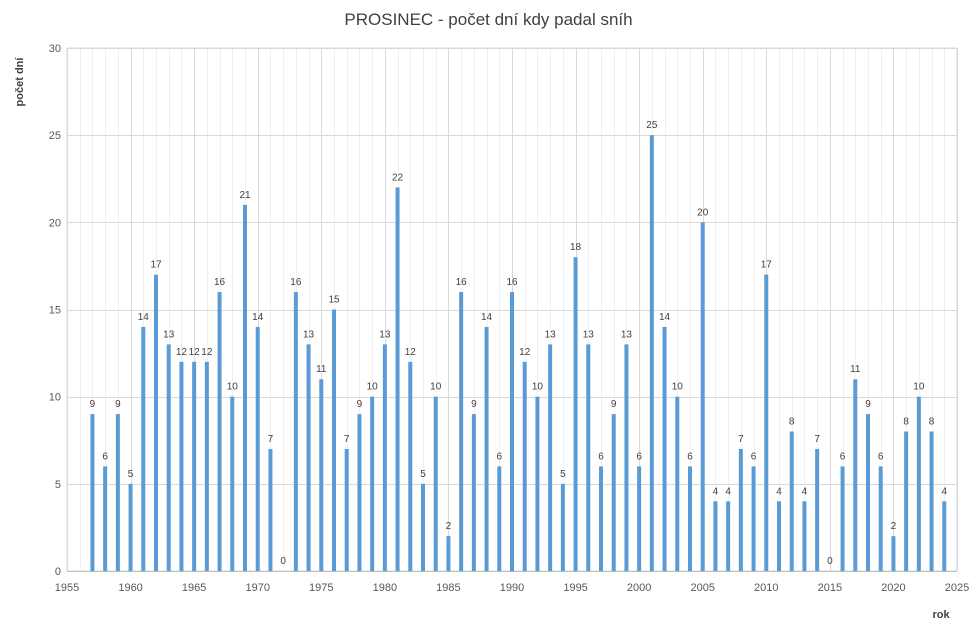 This screenshot has height=631, width=977. Describe the element at coordinates (321, 588) in the screenshot. I see `x-tick-label: 1975` at that location.